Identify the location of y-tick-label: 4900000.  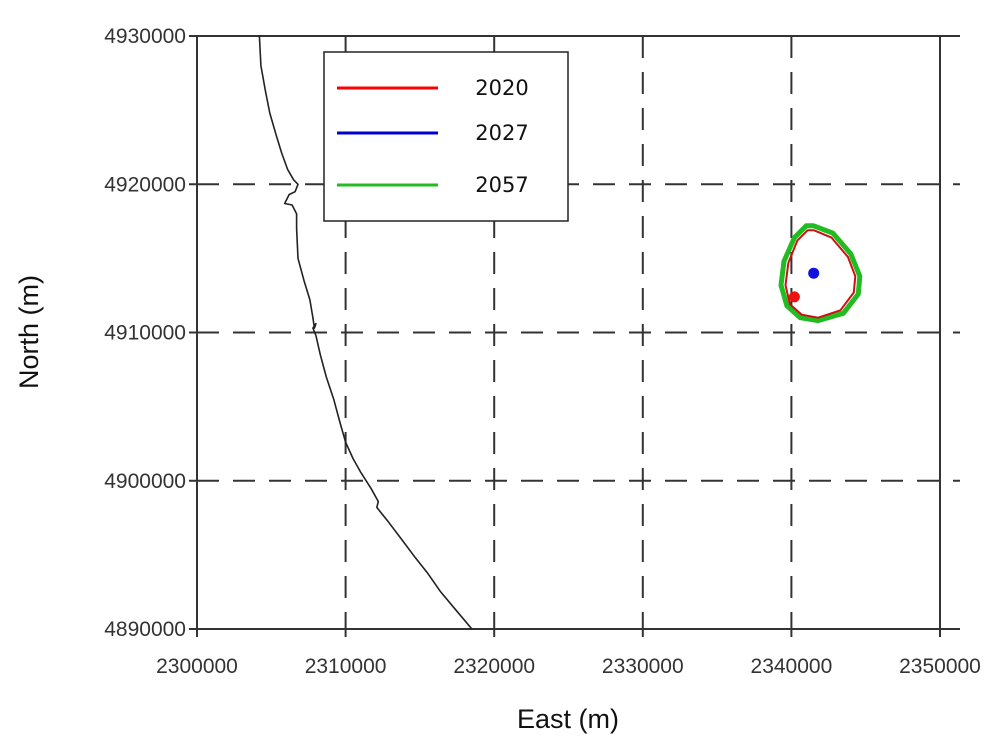
(145, 481).